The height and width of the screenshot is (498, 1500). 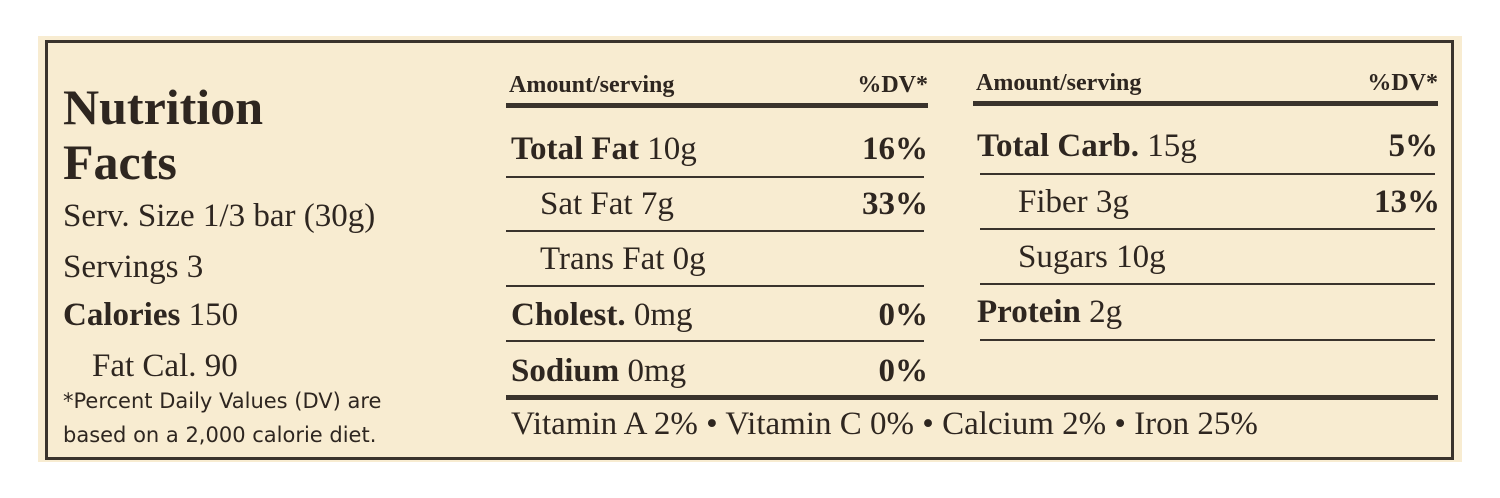 What do you see at coordinates (144, 366) in the screenshot?
I see `info-label: Fat Cal.` at bounding box center [144, 366].